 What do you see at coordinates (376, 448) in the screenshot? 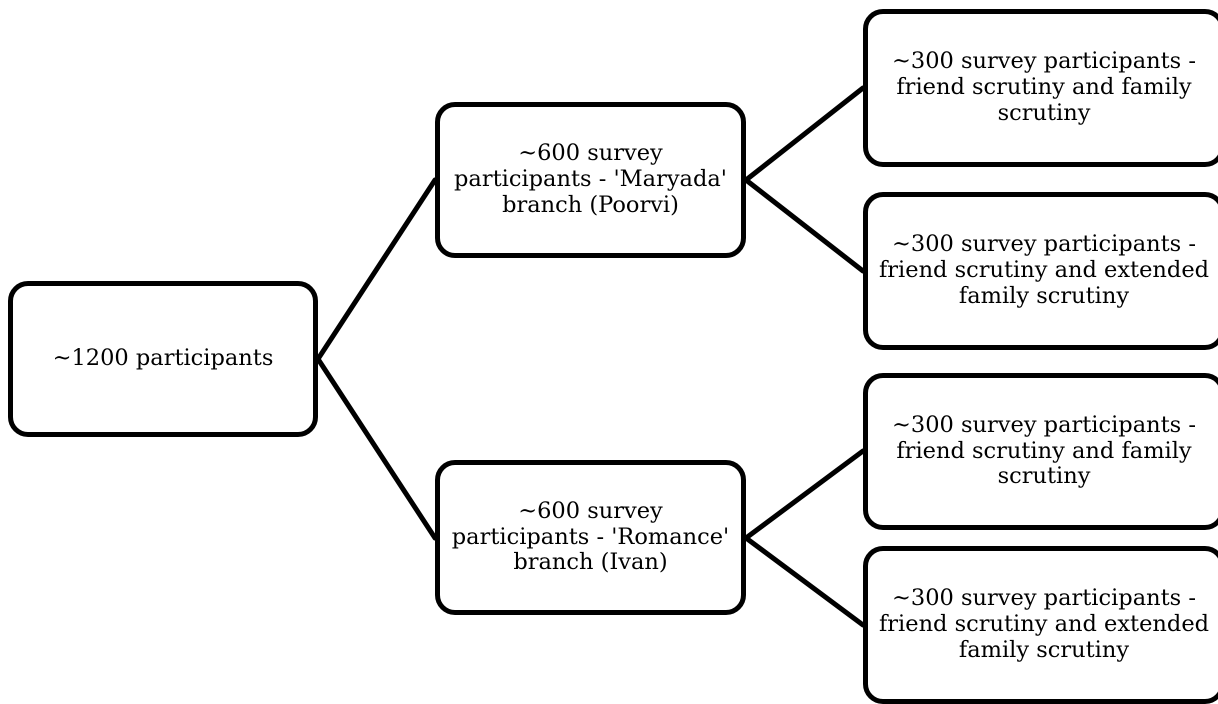
I see `connector-root-to-romance` at bounding box center [376, 448].